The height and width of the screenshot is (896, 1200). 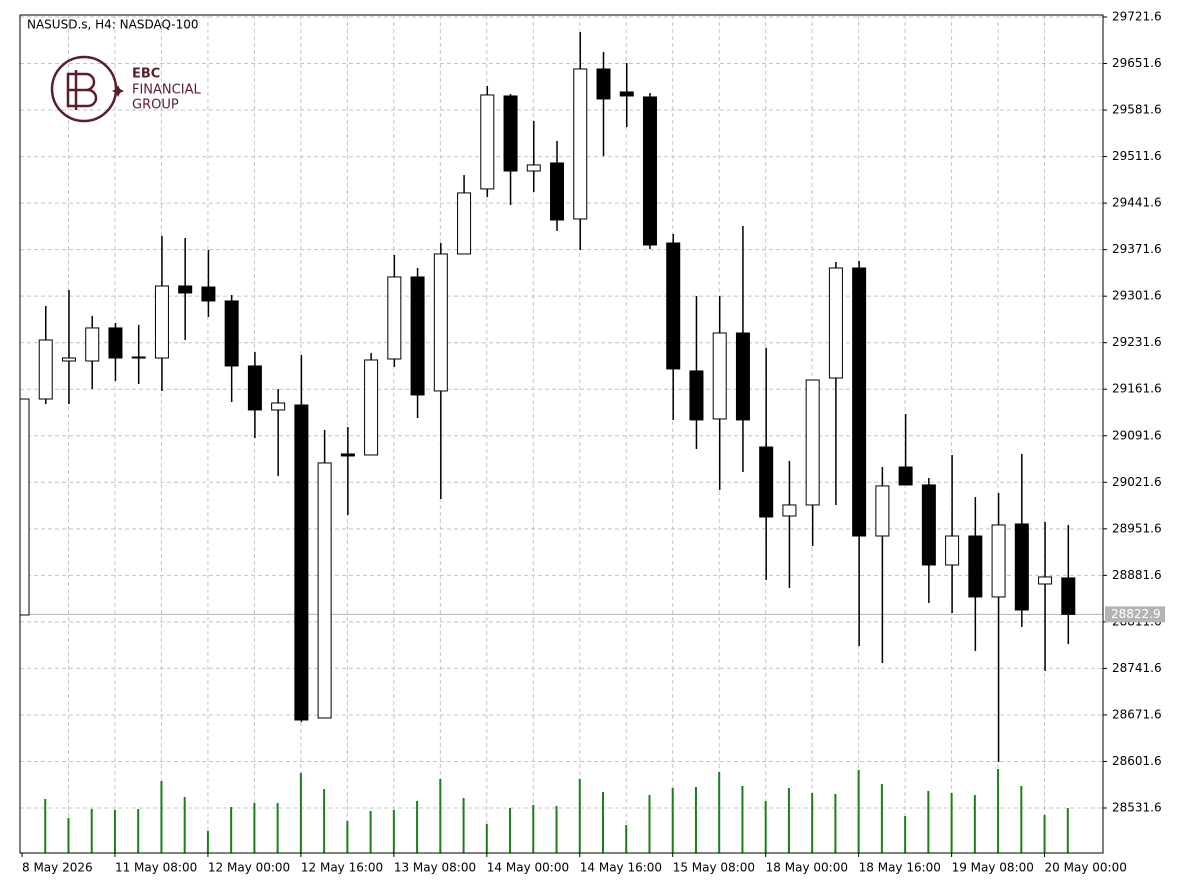 I want to click on y-tick-label: 29581.6, so click(x=1137, y=110).